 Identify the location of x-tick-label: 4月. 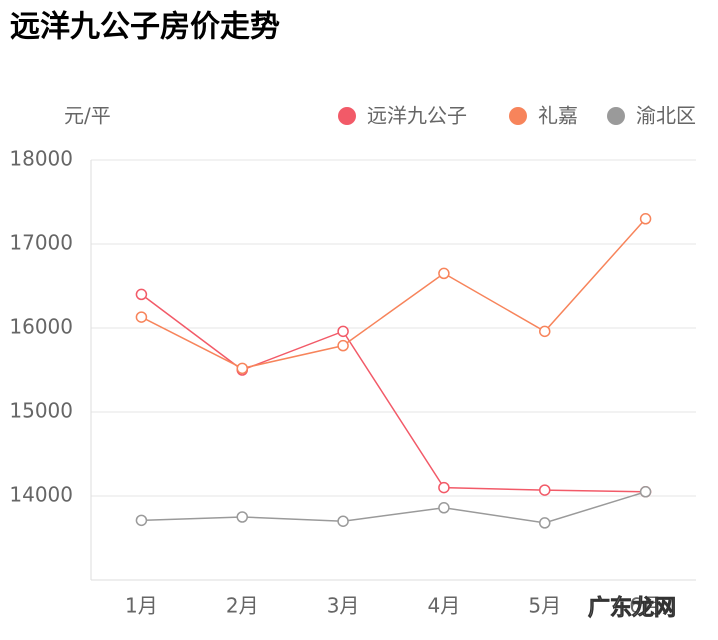
(444, 606).